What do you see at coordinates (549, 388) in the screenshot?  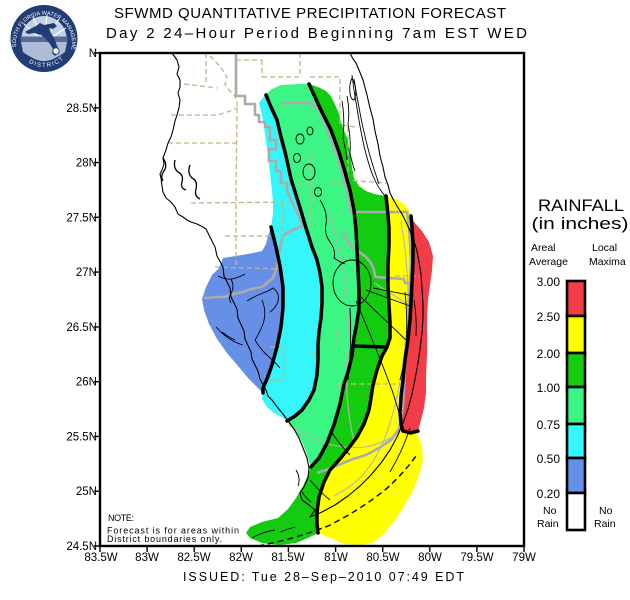 I see `svg-text: 1.00` at bounding box center [549, 388].